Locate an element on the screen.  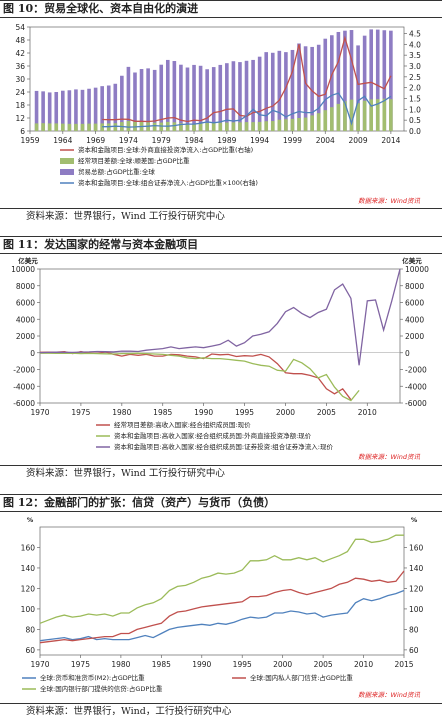
y-left-tick-label: 160 is located at coordinates (28, 547).